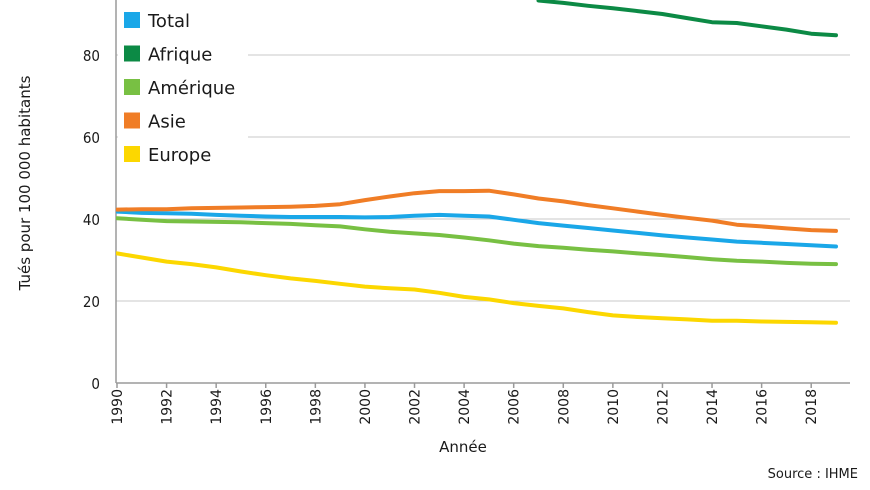 This screenshot has height=490, width=870. Describe the element at coordinates (267, 407) in the screenshot. I see `x-tick-label: 1996` at that location.